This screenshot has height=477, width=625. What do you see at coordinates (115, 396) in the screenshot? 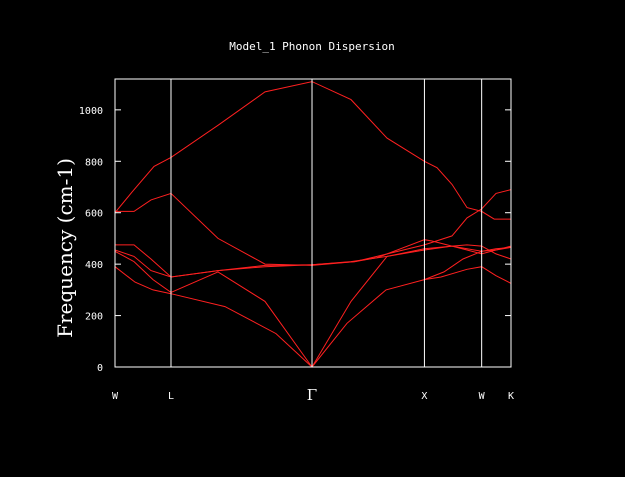
I see `x-tick-label-1: W` at bounding box center [115, 396].